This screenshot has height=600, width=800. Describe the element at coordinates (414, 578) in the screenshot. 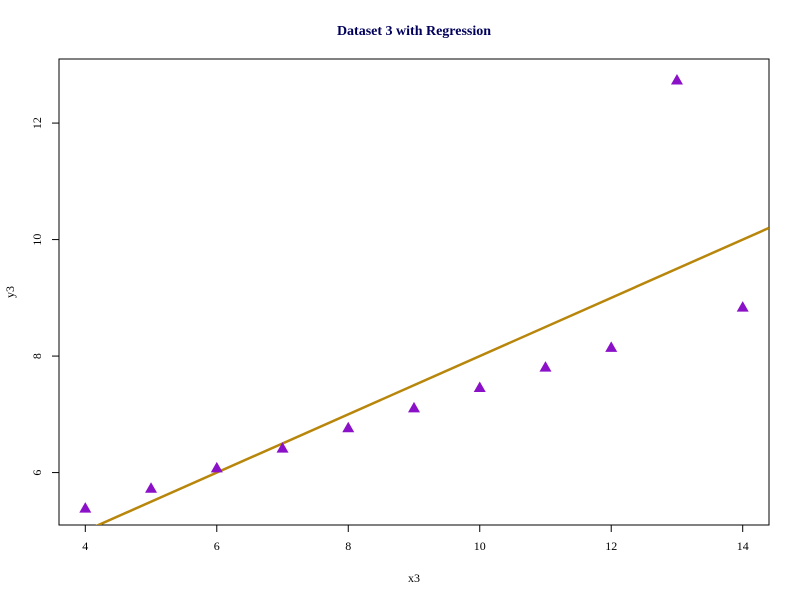

I see `x-axis-label: x3` at that location.